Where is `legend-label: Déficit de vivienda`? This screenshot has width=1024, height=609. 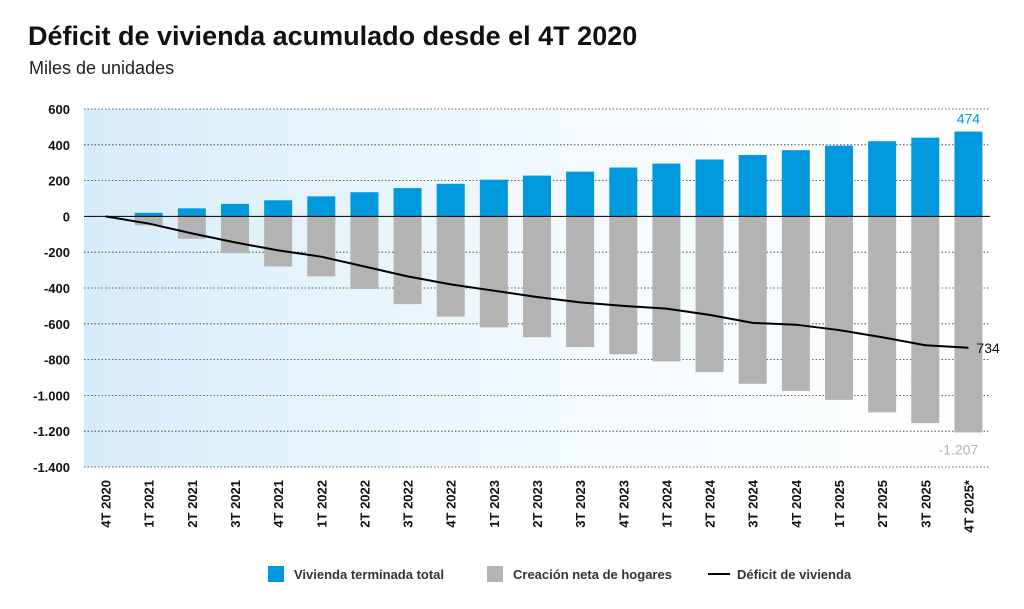
legend-label: Déficit de vivienda is located at coordinates (794, 574).